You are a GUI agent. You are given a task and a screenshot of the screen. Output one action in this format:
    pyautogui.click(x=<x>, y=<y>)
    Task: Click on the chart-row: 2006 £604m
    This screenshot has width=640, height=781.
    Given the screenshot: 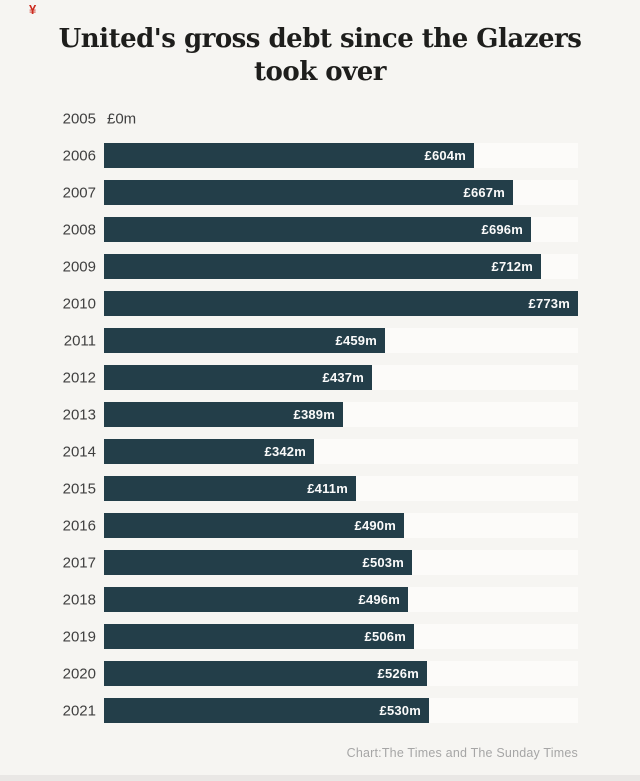 What is the action you would take?
    pyautogui.click(x=320, y=155)
    